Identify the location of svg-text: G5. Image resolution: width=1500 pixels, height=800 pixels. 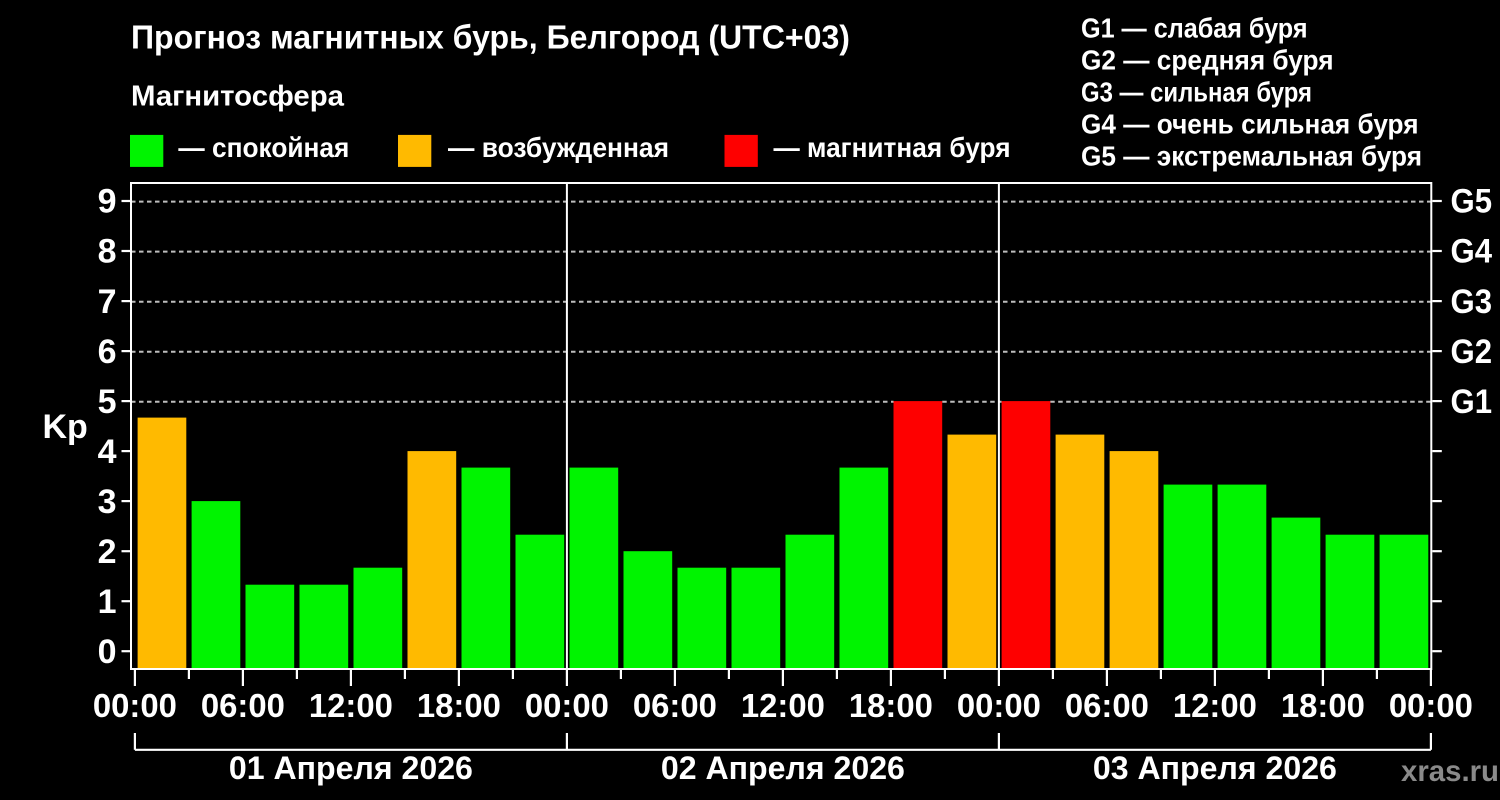
(1472, 202).